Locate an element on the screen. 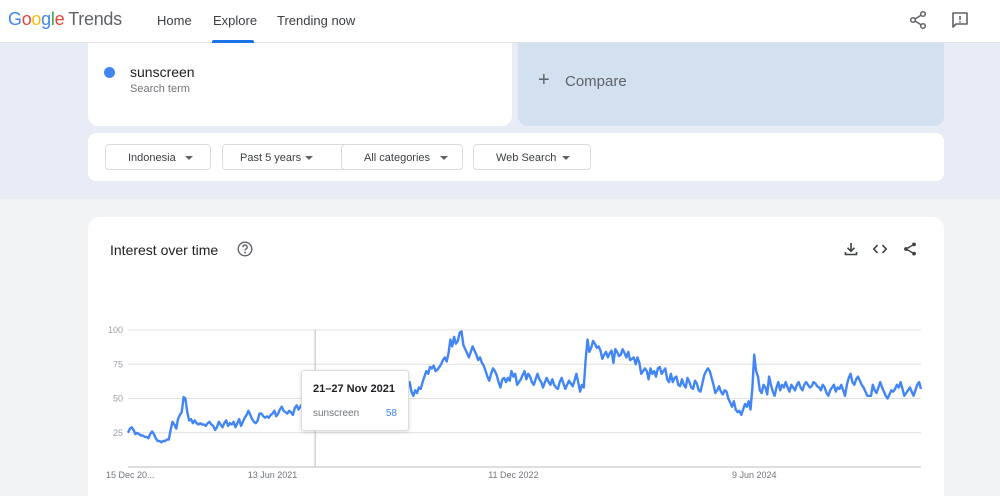 This screenshot has width=1000, height=496. download-icon is located at coordinates (851, 249).